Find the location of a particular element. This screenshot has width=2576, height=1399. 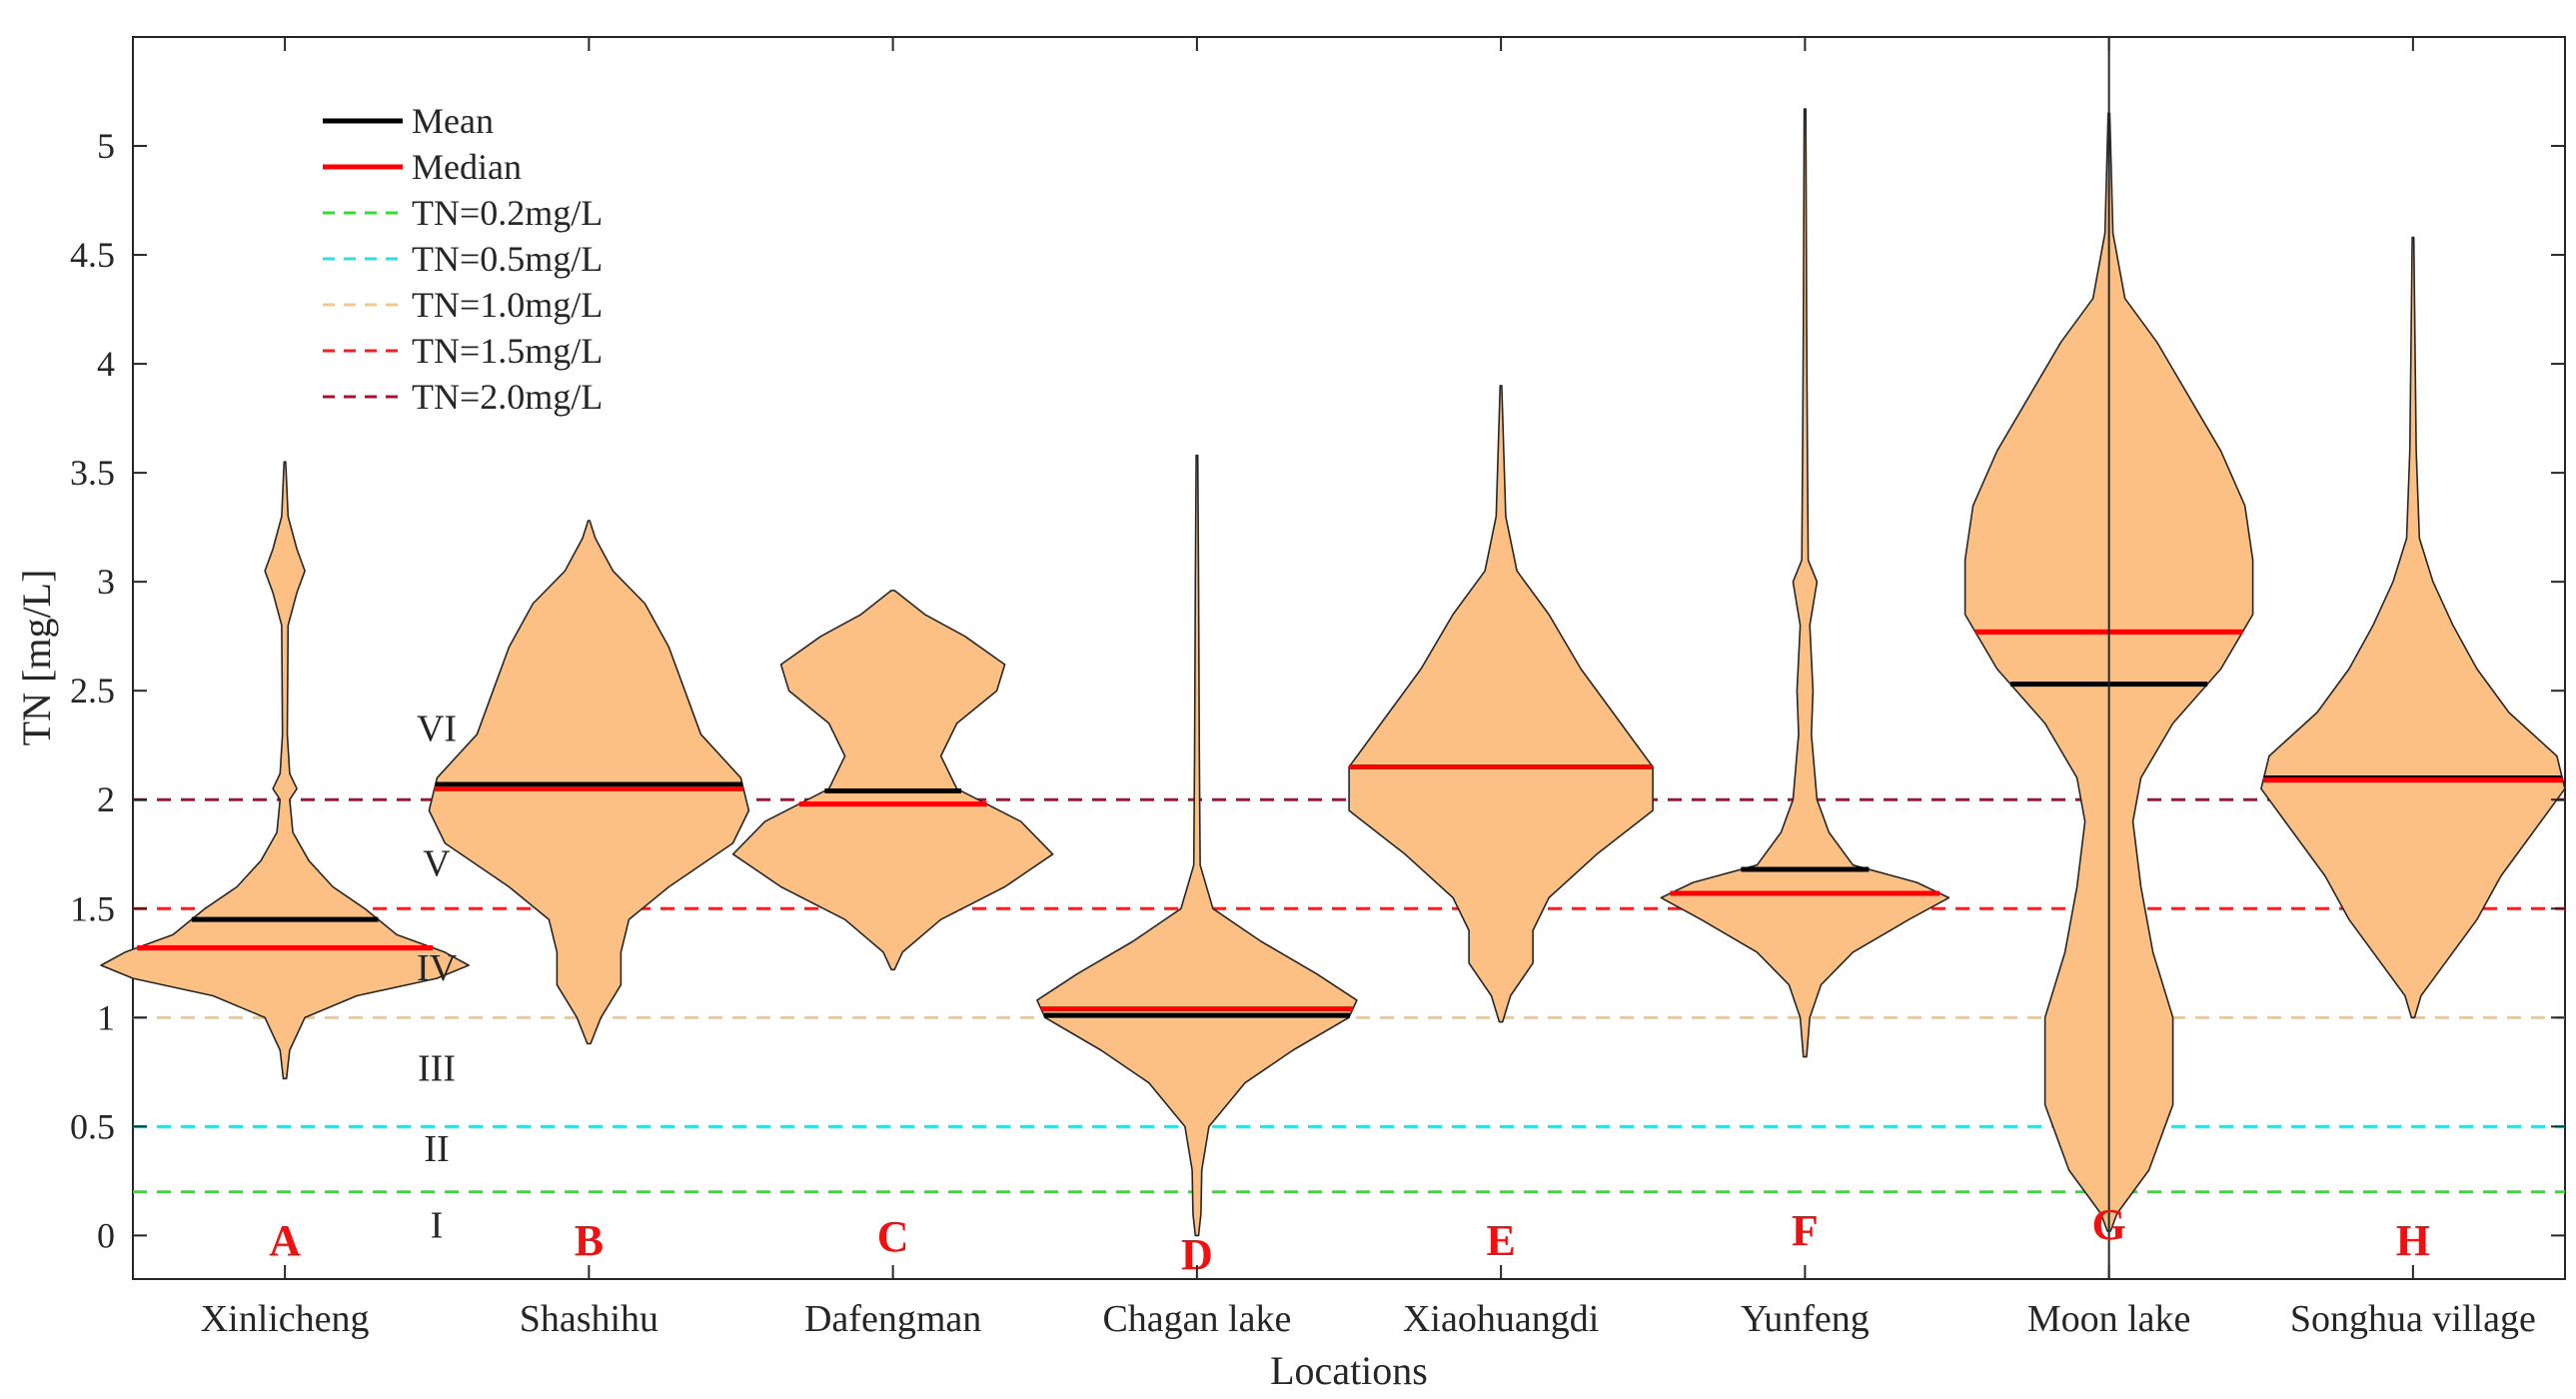

x-tick-label: Moon lake is located at coordinates (2109, 1319).